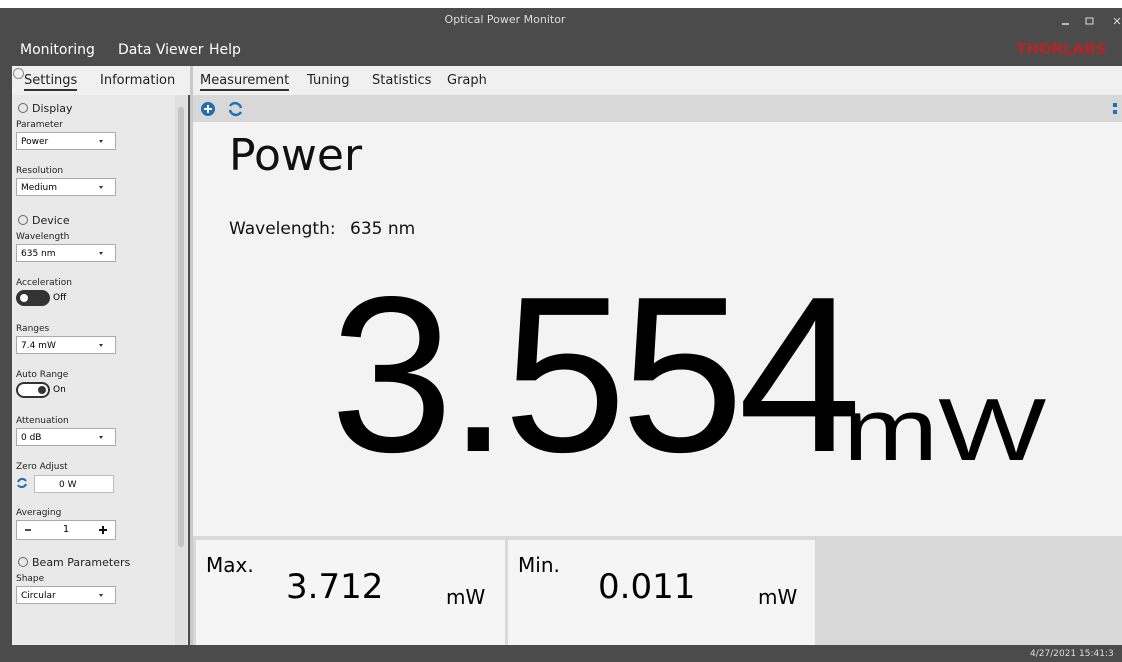  Describe the element at coordinates (245, 82) in the screenshot. I see `main-tab: Measurement` at that location.